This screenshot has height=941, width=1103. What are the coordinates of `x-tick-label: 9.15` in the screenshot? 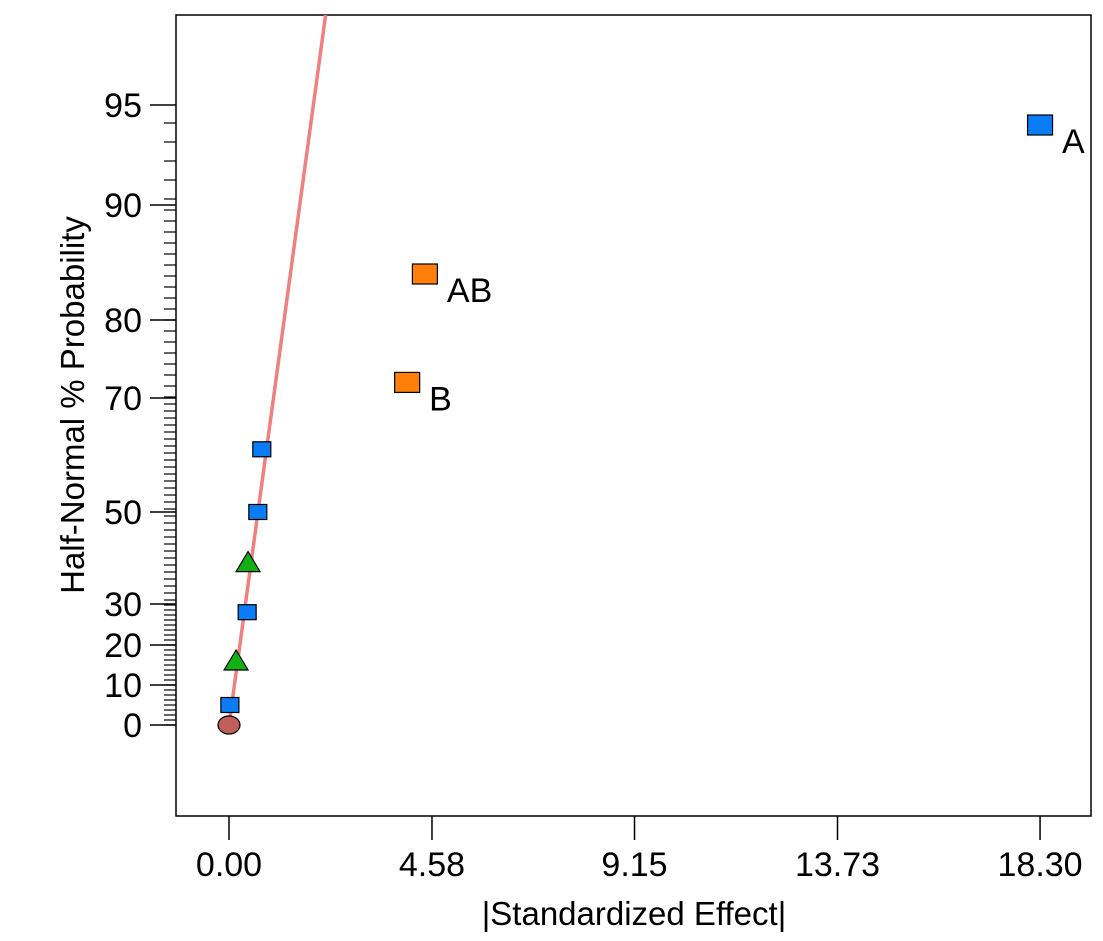 It's located at (634, 865).